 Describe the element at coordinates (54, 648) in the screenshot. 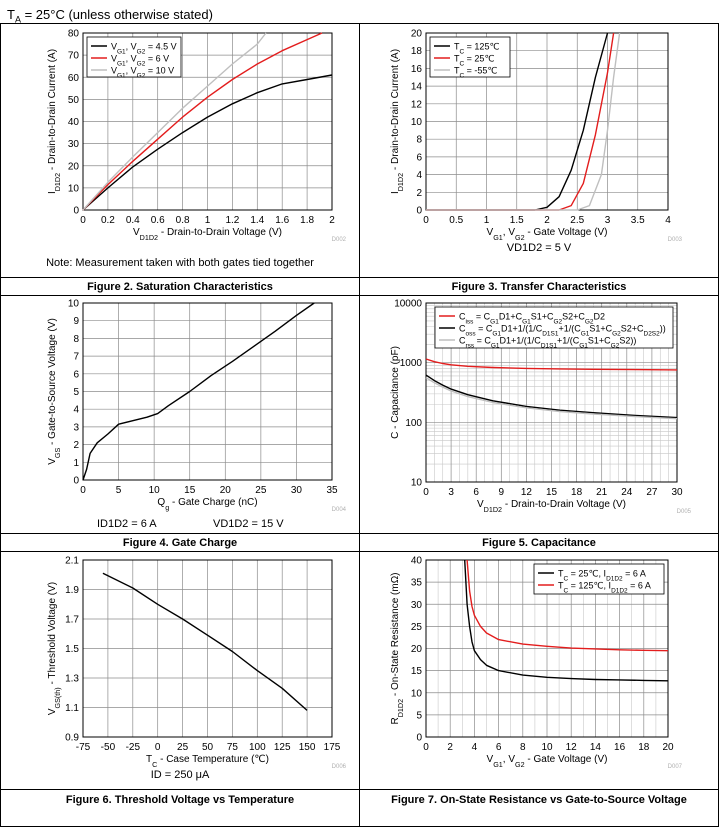

I see `y-axis-label: VGS(th) - Threshold Voltage (V)` at that location.